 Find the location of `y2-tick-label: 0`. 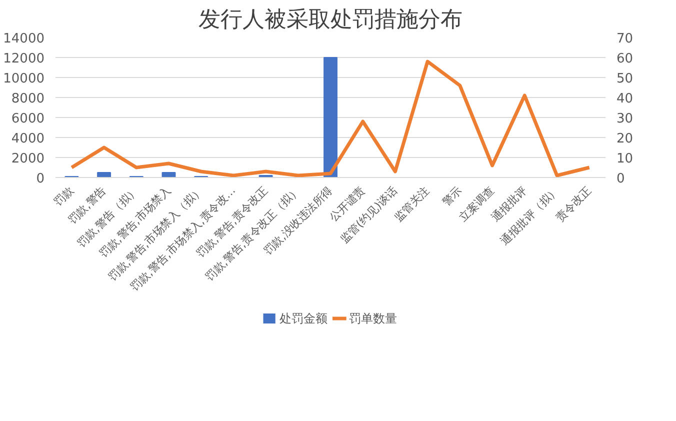

y2-tick-label: 0 is located at coordinates (620, 179).